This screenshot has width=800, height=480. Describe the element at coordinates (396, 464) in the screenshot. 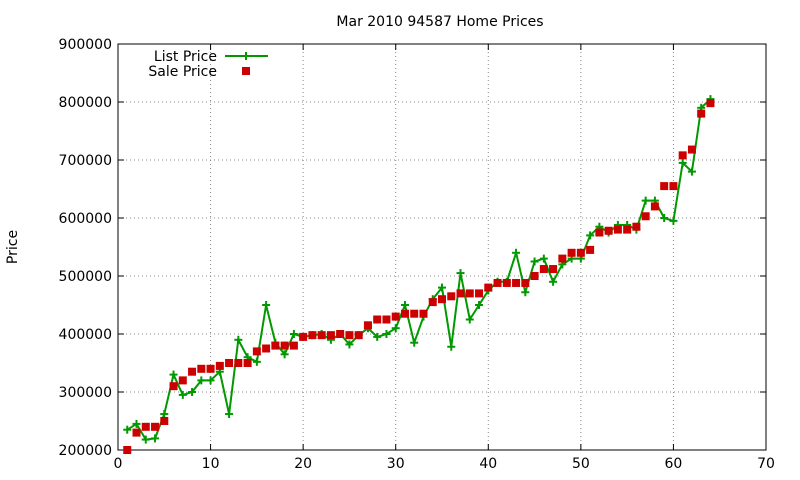

I see `x-tick-label: 30` at that location.